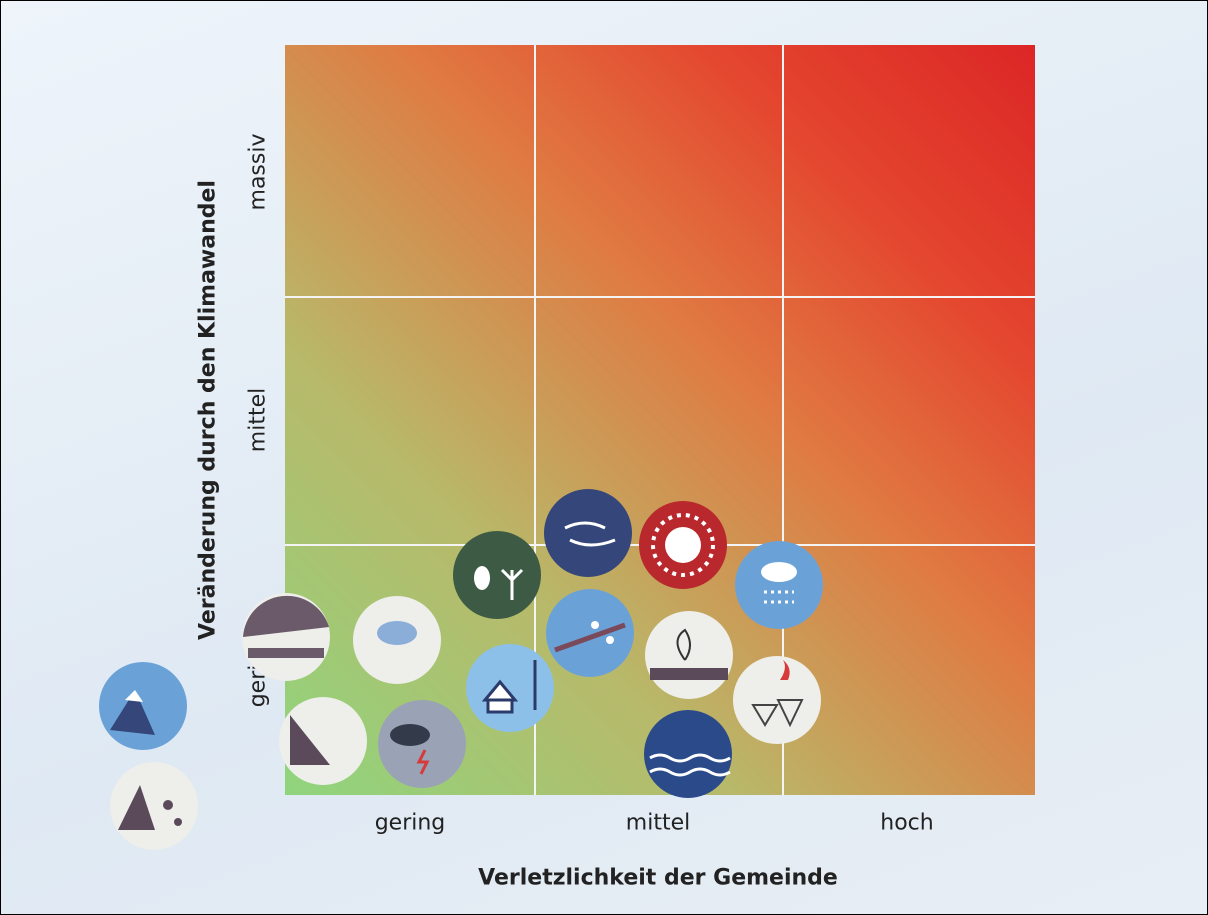  I want to click on icon-thunderstorm, so click(422, 744).